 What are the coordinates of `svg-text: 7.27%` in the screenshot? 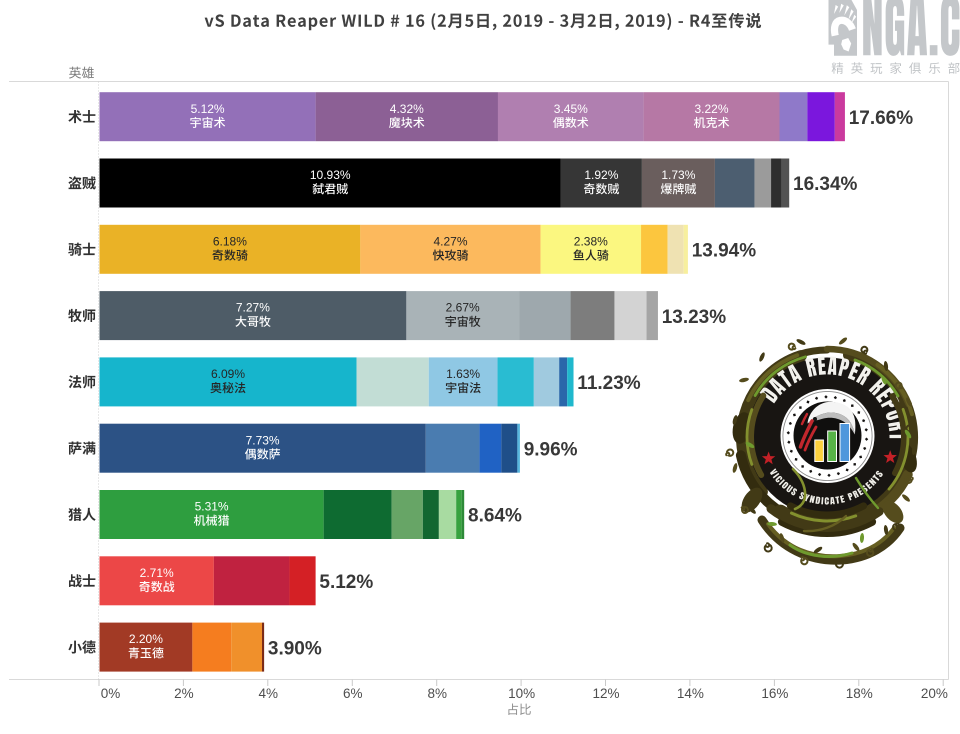 It's located at (253, 308).